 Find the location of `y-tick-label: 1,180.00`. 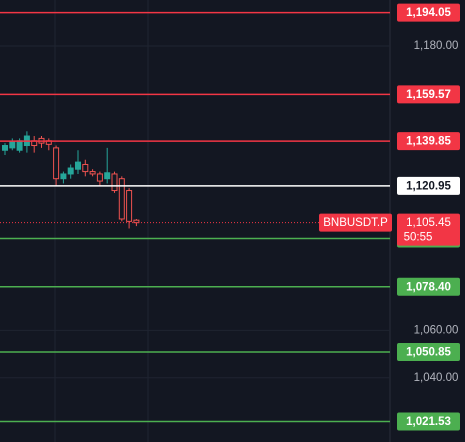

y-tick-label: 1,180.00 is located at coordinates (436, 46).